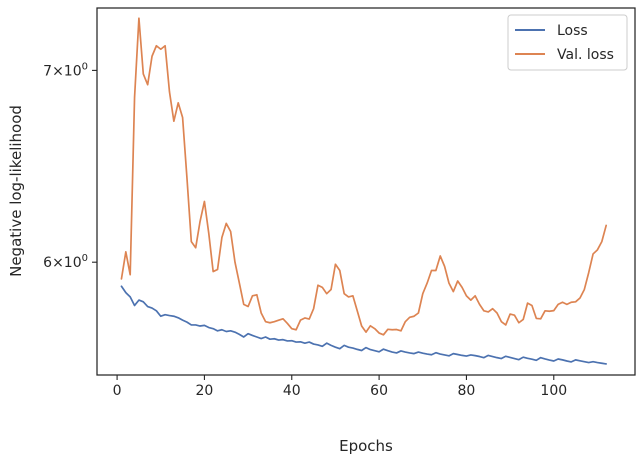 The width and height of the screenshot is (643, 463). What do you see at coordinates (292, 391) in the screenshot?
I see `x-tick-label: 40` at bounding box center [292, 391].